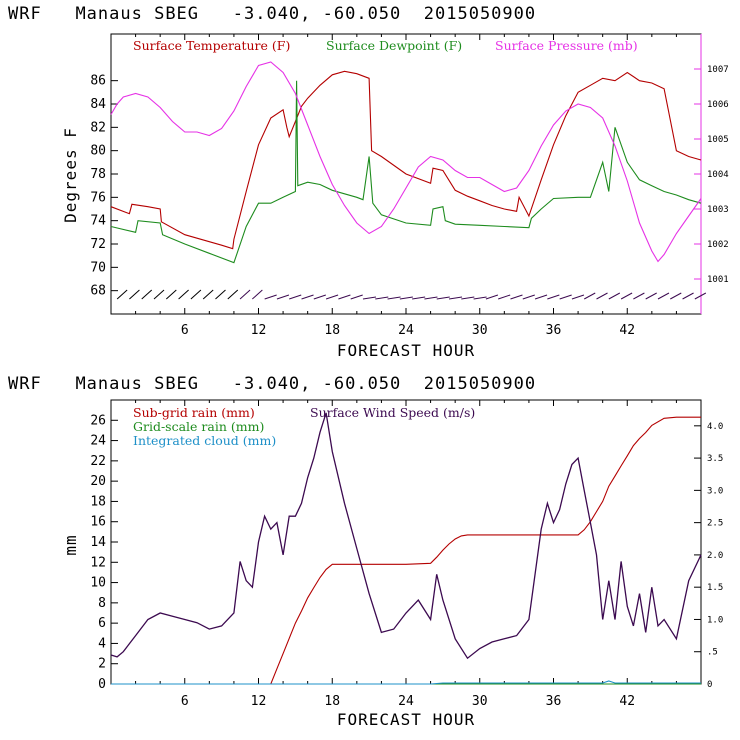  What do you see at coordinates (715, 524) in the screenshot?
I see `y2-tick-label: 2.5` at bounding box center [715, 524].